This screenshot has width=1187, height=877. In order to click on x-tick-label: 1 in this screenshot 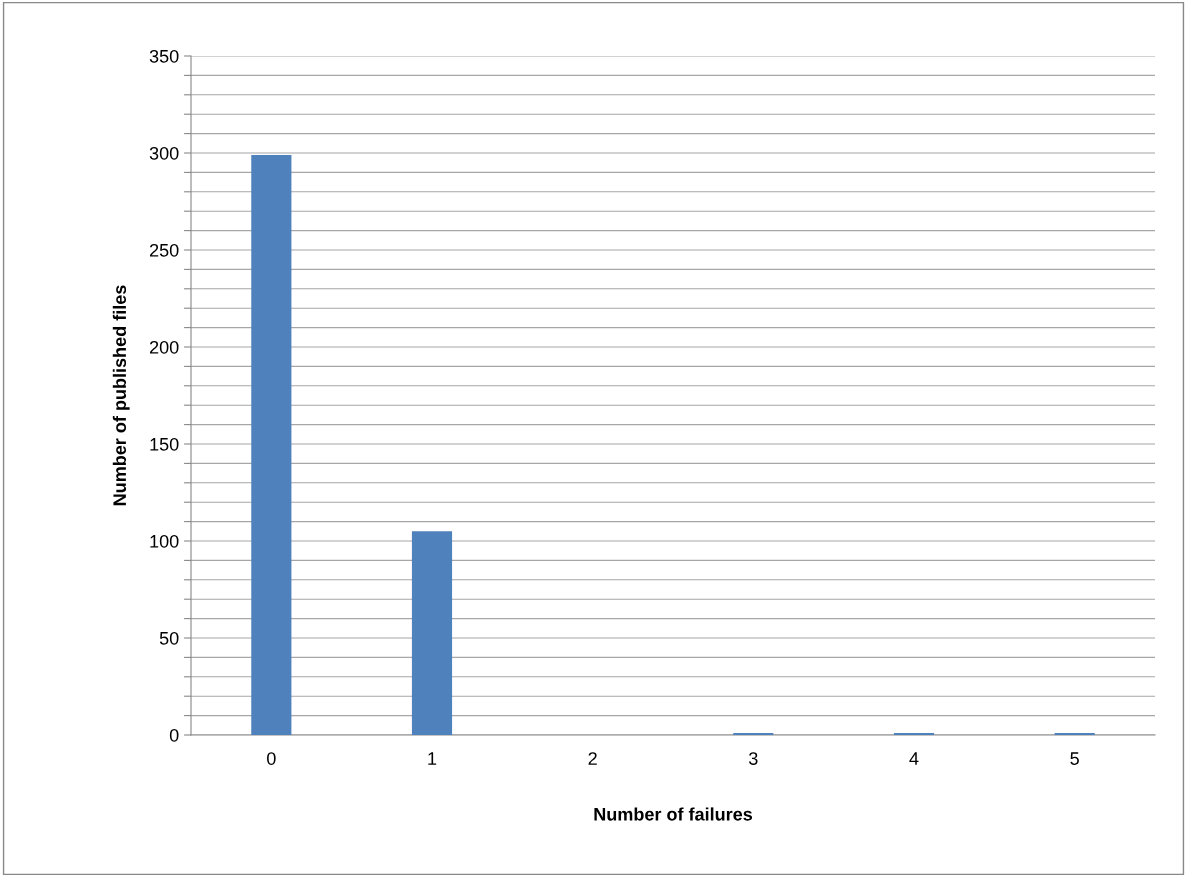, I will do `click(432, 758)`.